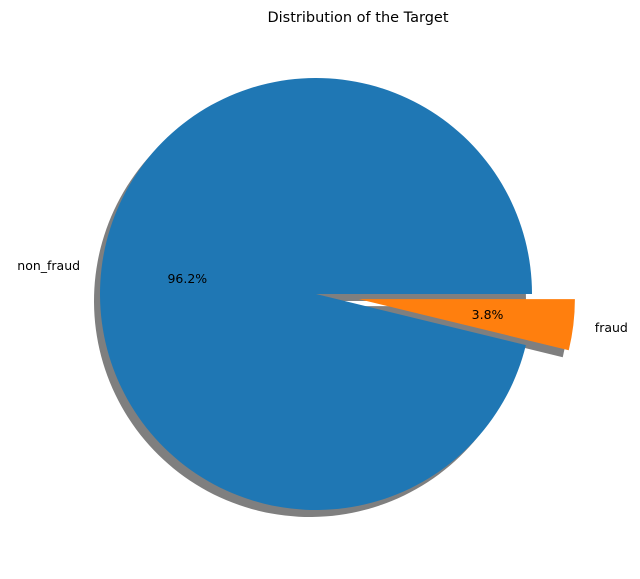 The width and height of the screenshot is (640, 579). Describe the element at coordinates (488, 314) in the screenshot. I see `percent-label-fraud: 3.8%` at that location.